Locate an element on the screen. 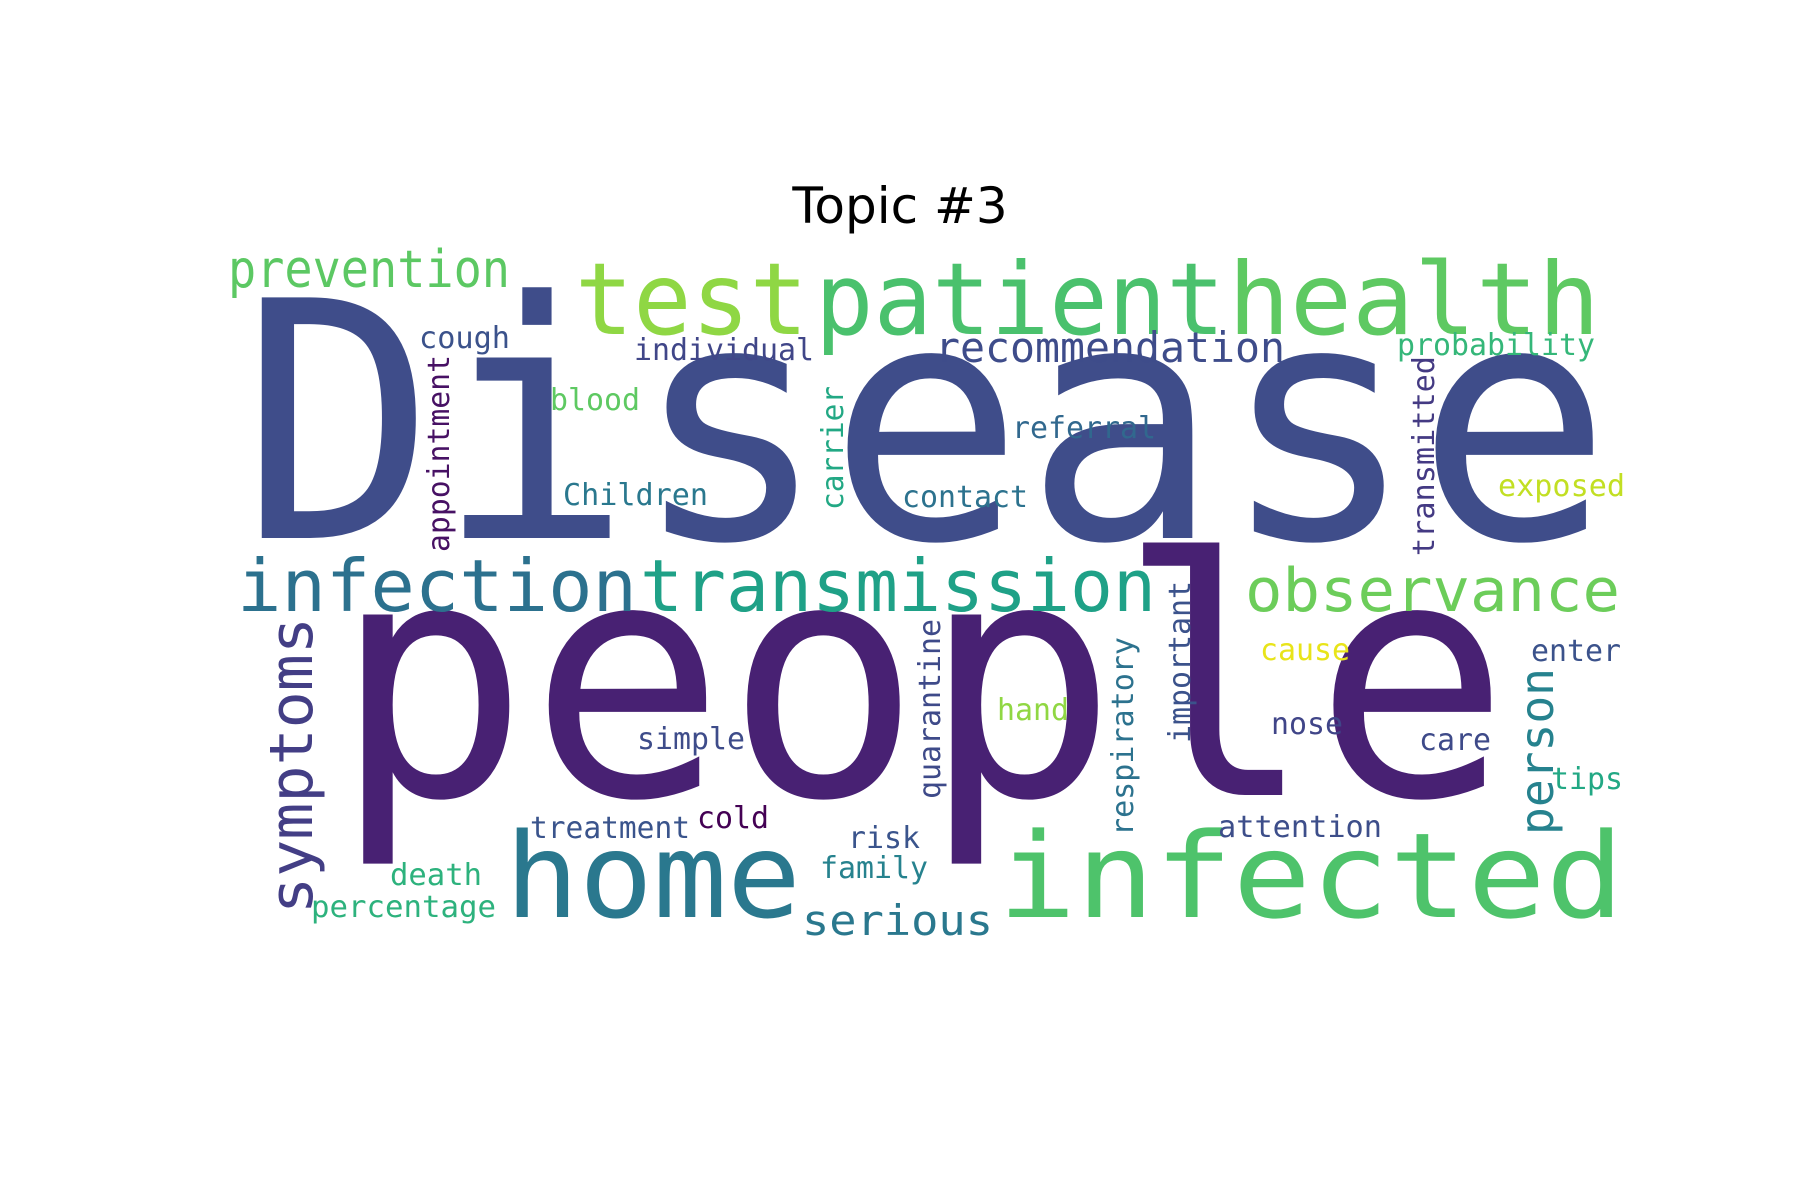  word-treatment: treatment is located at coordinates (610, 828).